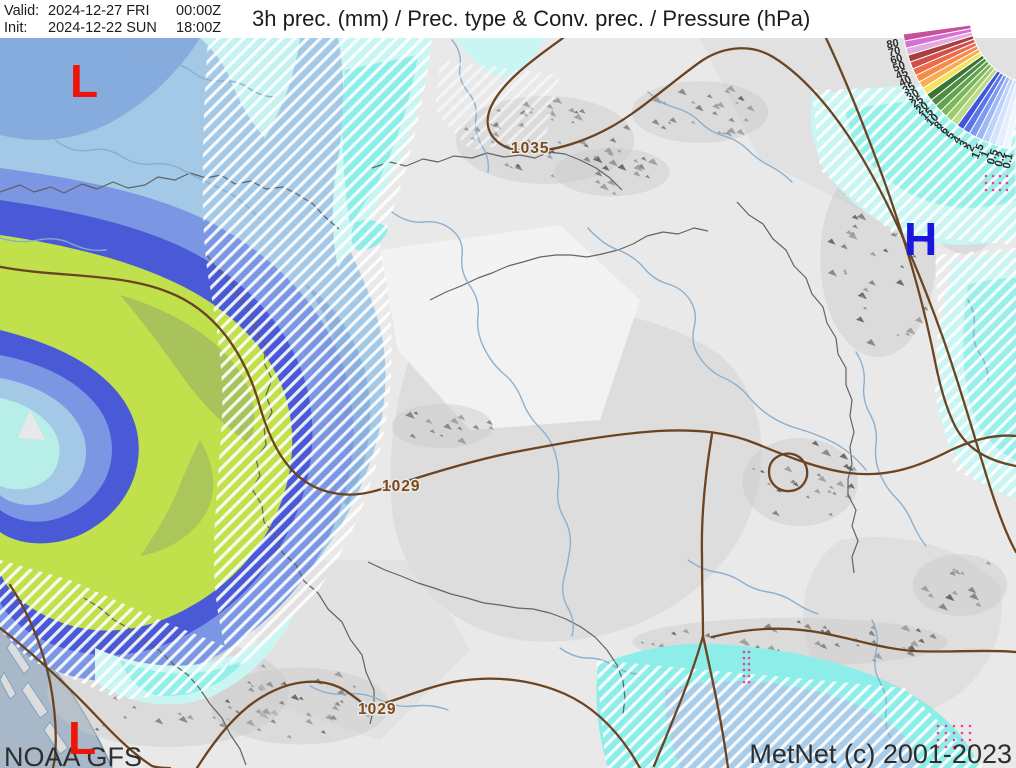 The width and height of the screenshot is (1016, 768). Describe the element at coordinates (187, 370) in the screenshot. I see `precip-olive-core` at that location.